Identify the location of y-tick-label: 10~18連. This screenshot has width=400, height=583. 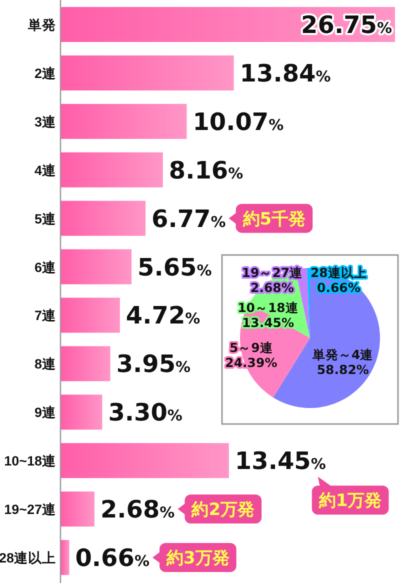
(30, 461).